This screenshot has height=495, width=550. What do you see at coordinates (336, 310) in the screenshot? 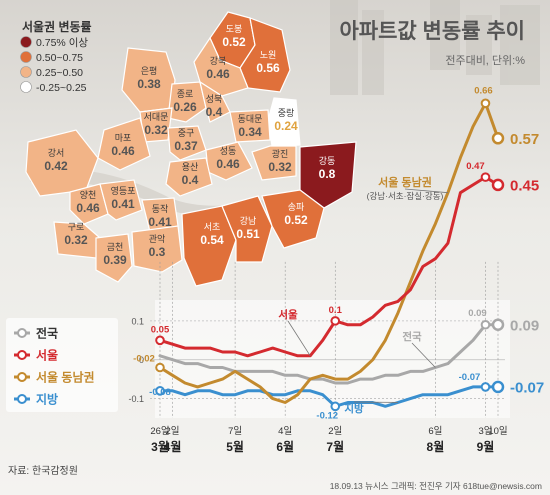
I see `data-label: 0.1` at bounding box center [336, 310].